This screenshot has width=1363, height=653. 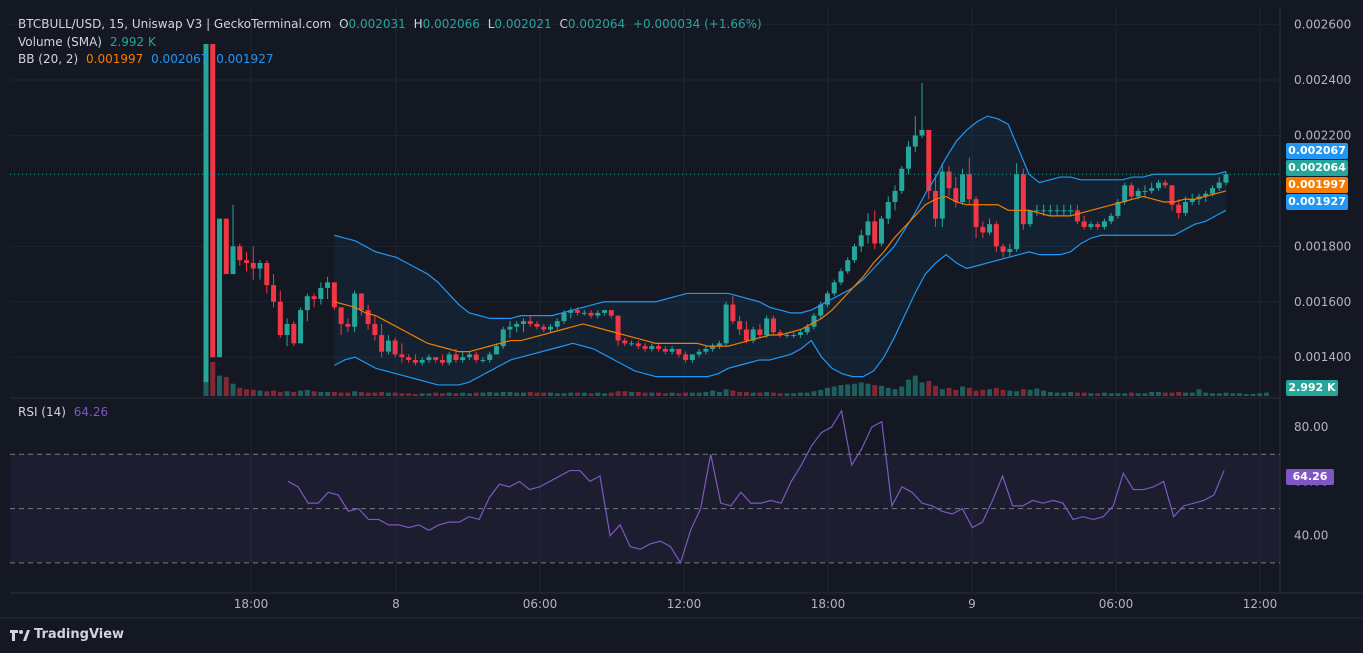 What do you see at coordinates (1322, 25) in the screenshot?
I see `price-tick-label: 0.002600` at bounding box center [1322, 25].